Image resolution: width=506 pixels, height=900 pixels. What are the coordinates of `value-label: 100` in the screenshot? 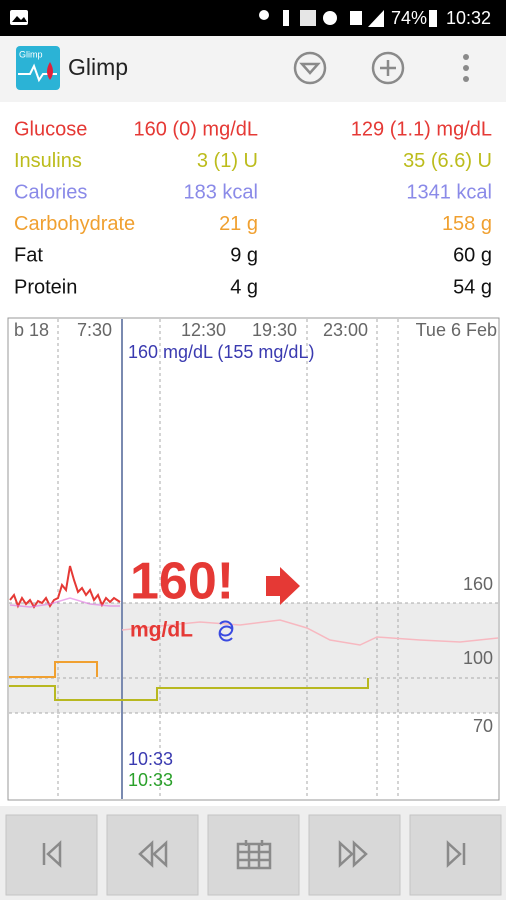 It's located at (478, 658).